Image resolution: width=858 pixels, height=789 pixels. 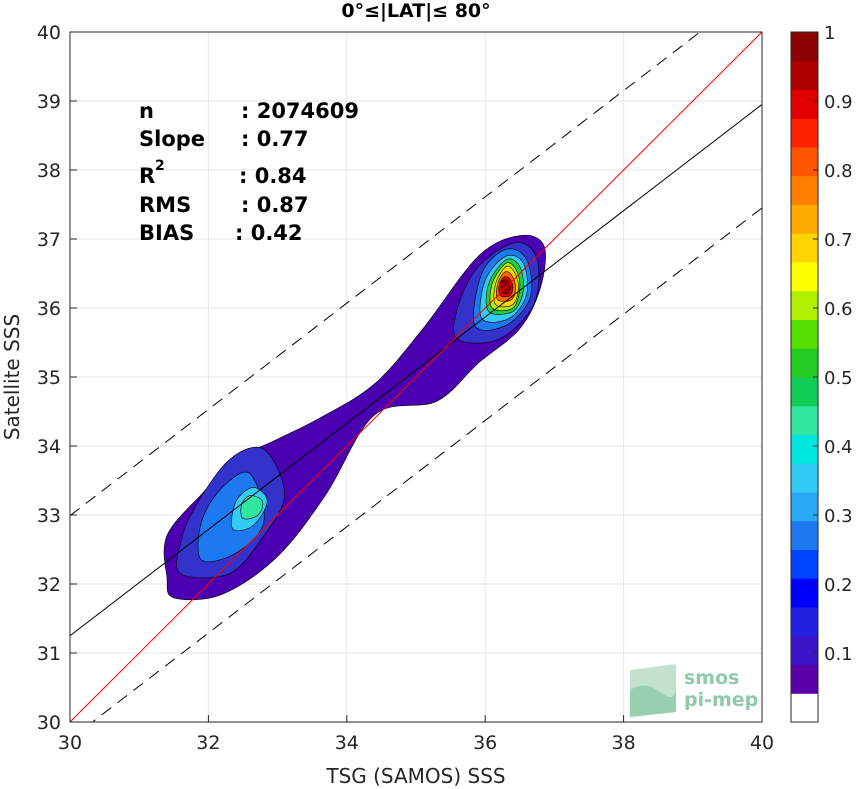 What do you see at coordinates (166, 233) in the screenshot?
I see `stat-bias-label: BIAS` at bounding box center [166, 233].